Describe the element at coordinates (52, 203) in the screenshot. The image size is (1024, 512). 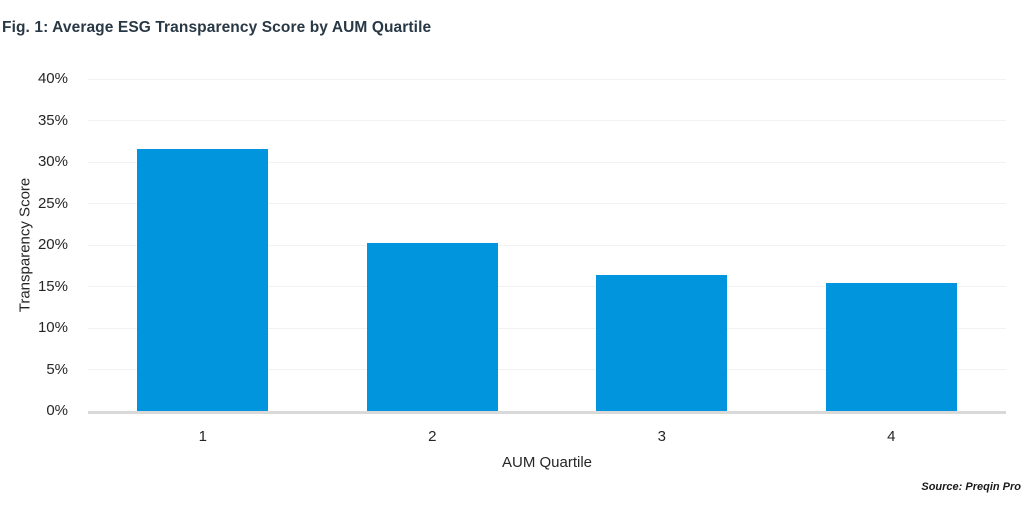
I see `y-tick-label-25: 25%` at that location.